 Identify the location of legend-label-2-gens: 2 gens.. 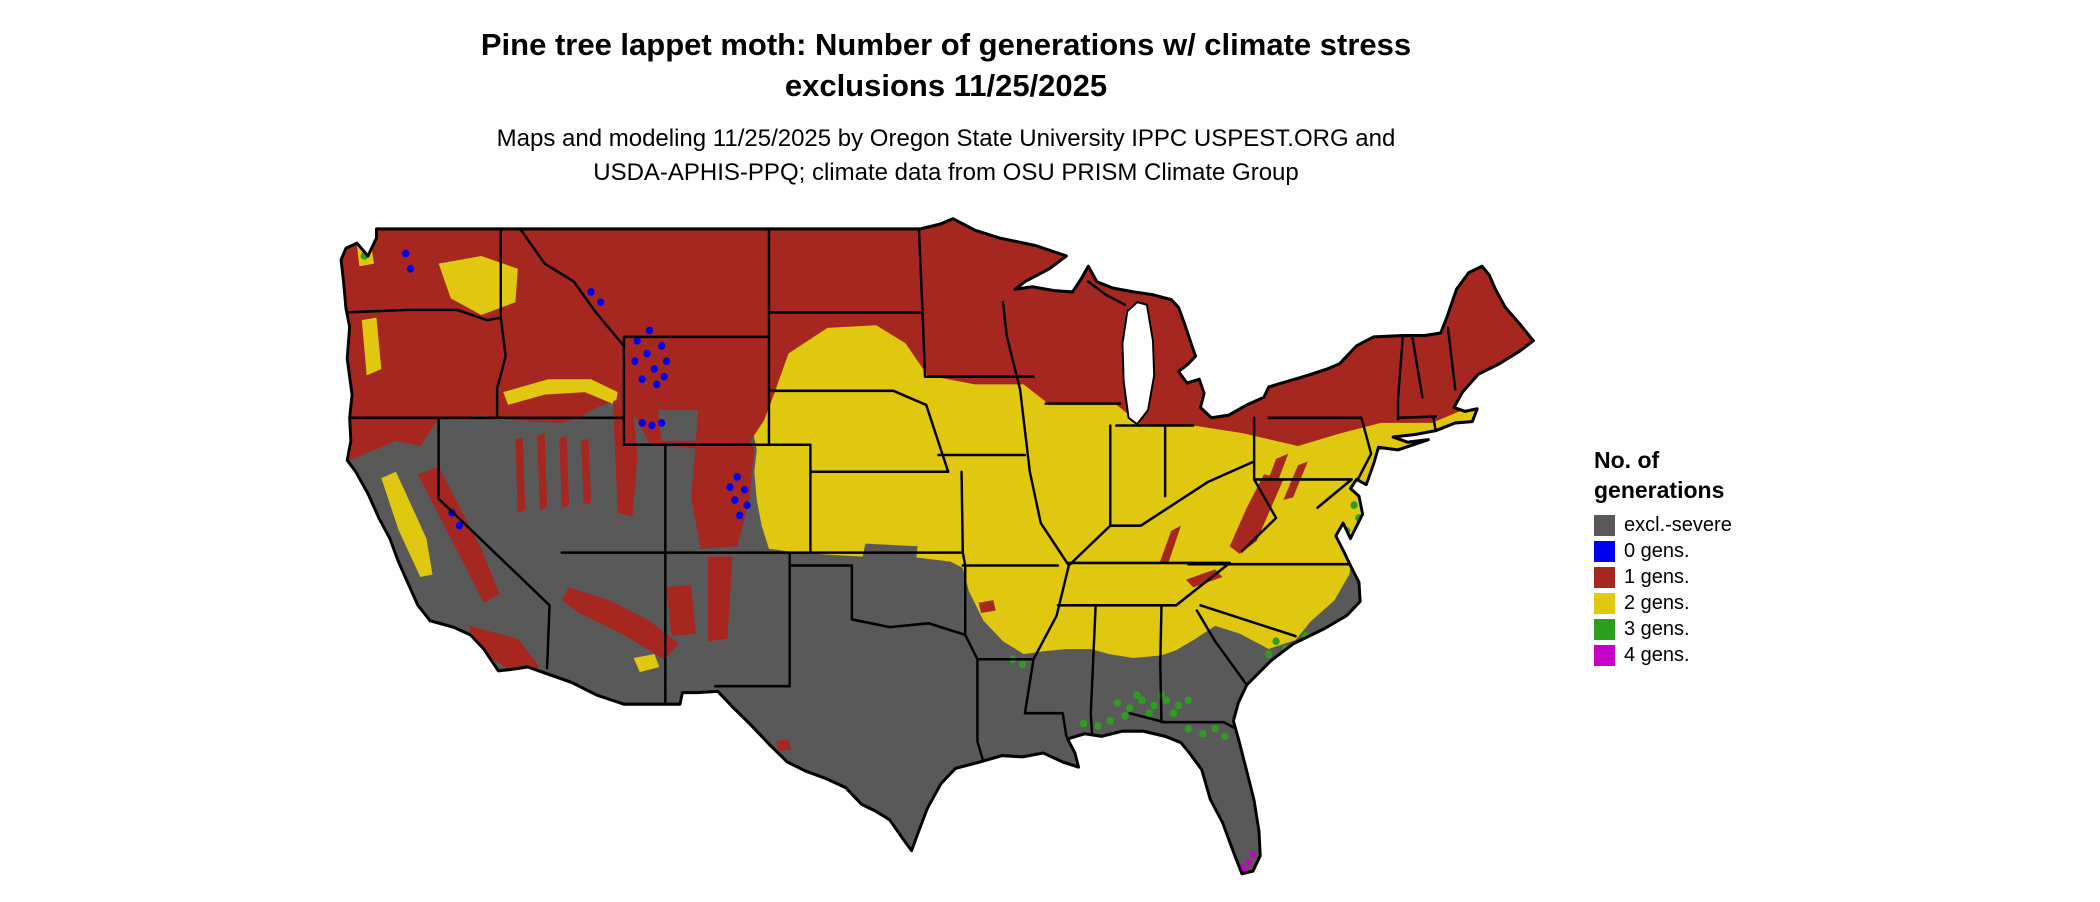
(1657, 603).